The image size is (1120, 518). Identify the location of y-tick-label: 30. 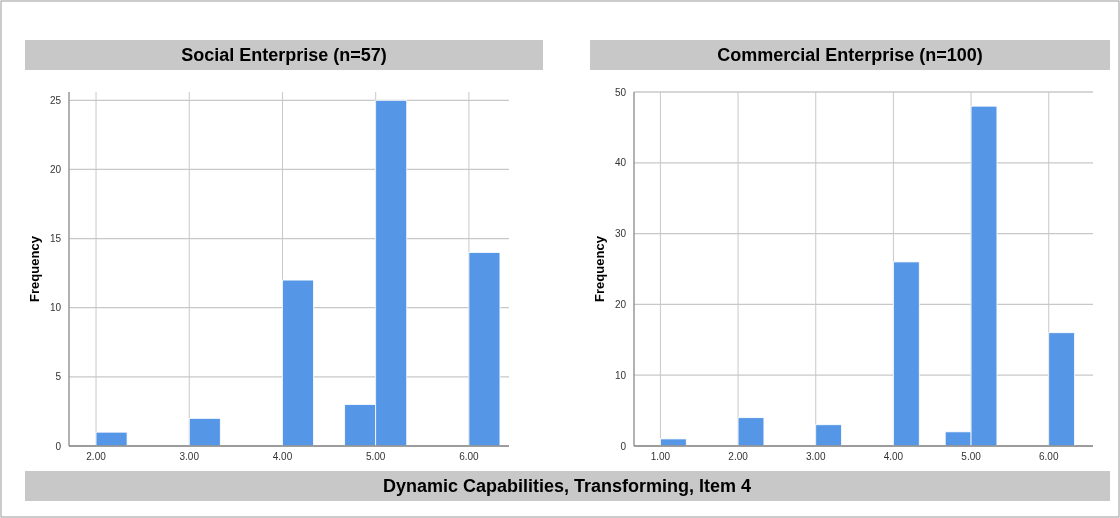
(620, 234).